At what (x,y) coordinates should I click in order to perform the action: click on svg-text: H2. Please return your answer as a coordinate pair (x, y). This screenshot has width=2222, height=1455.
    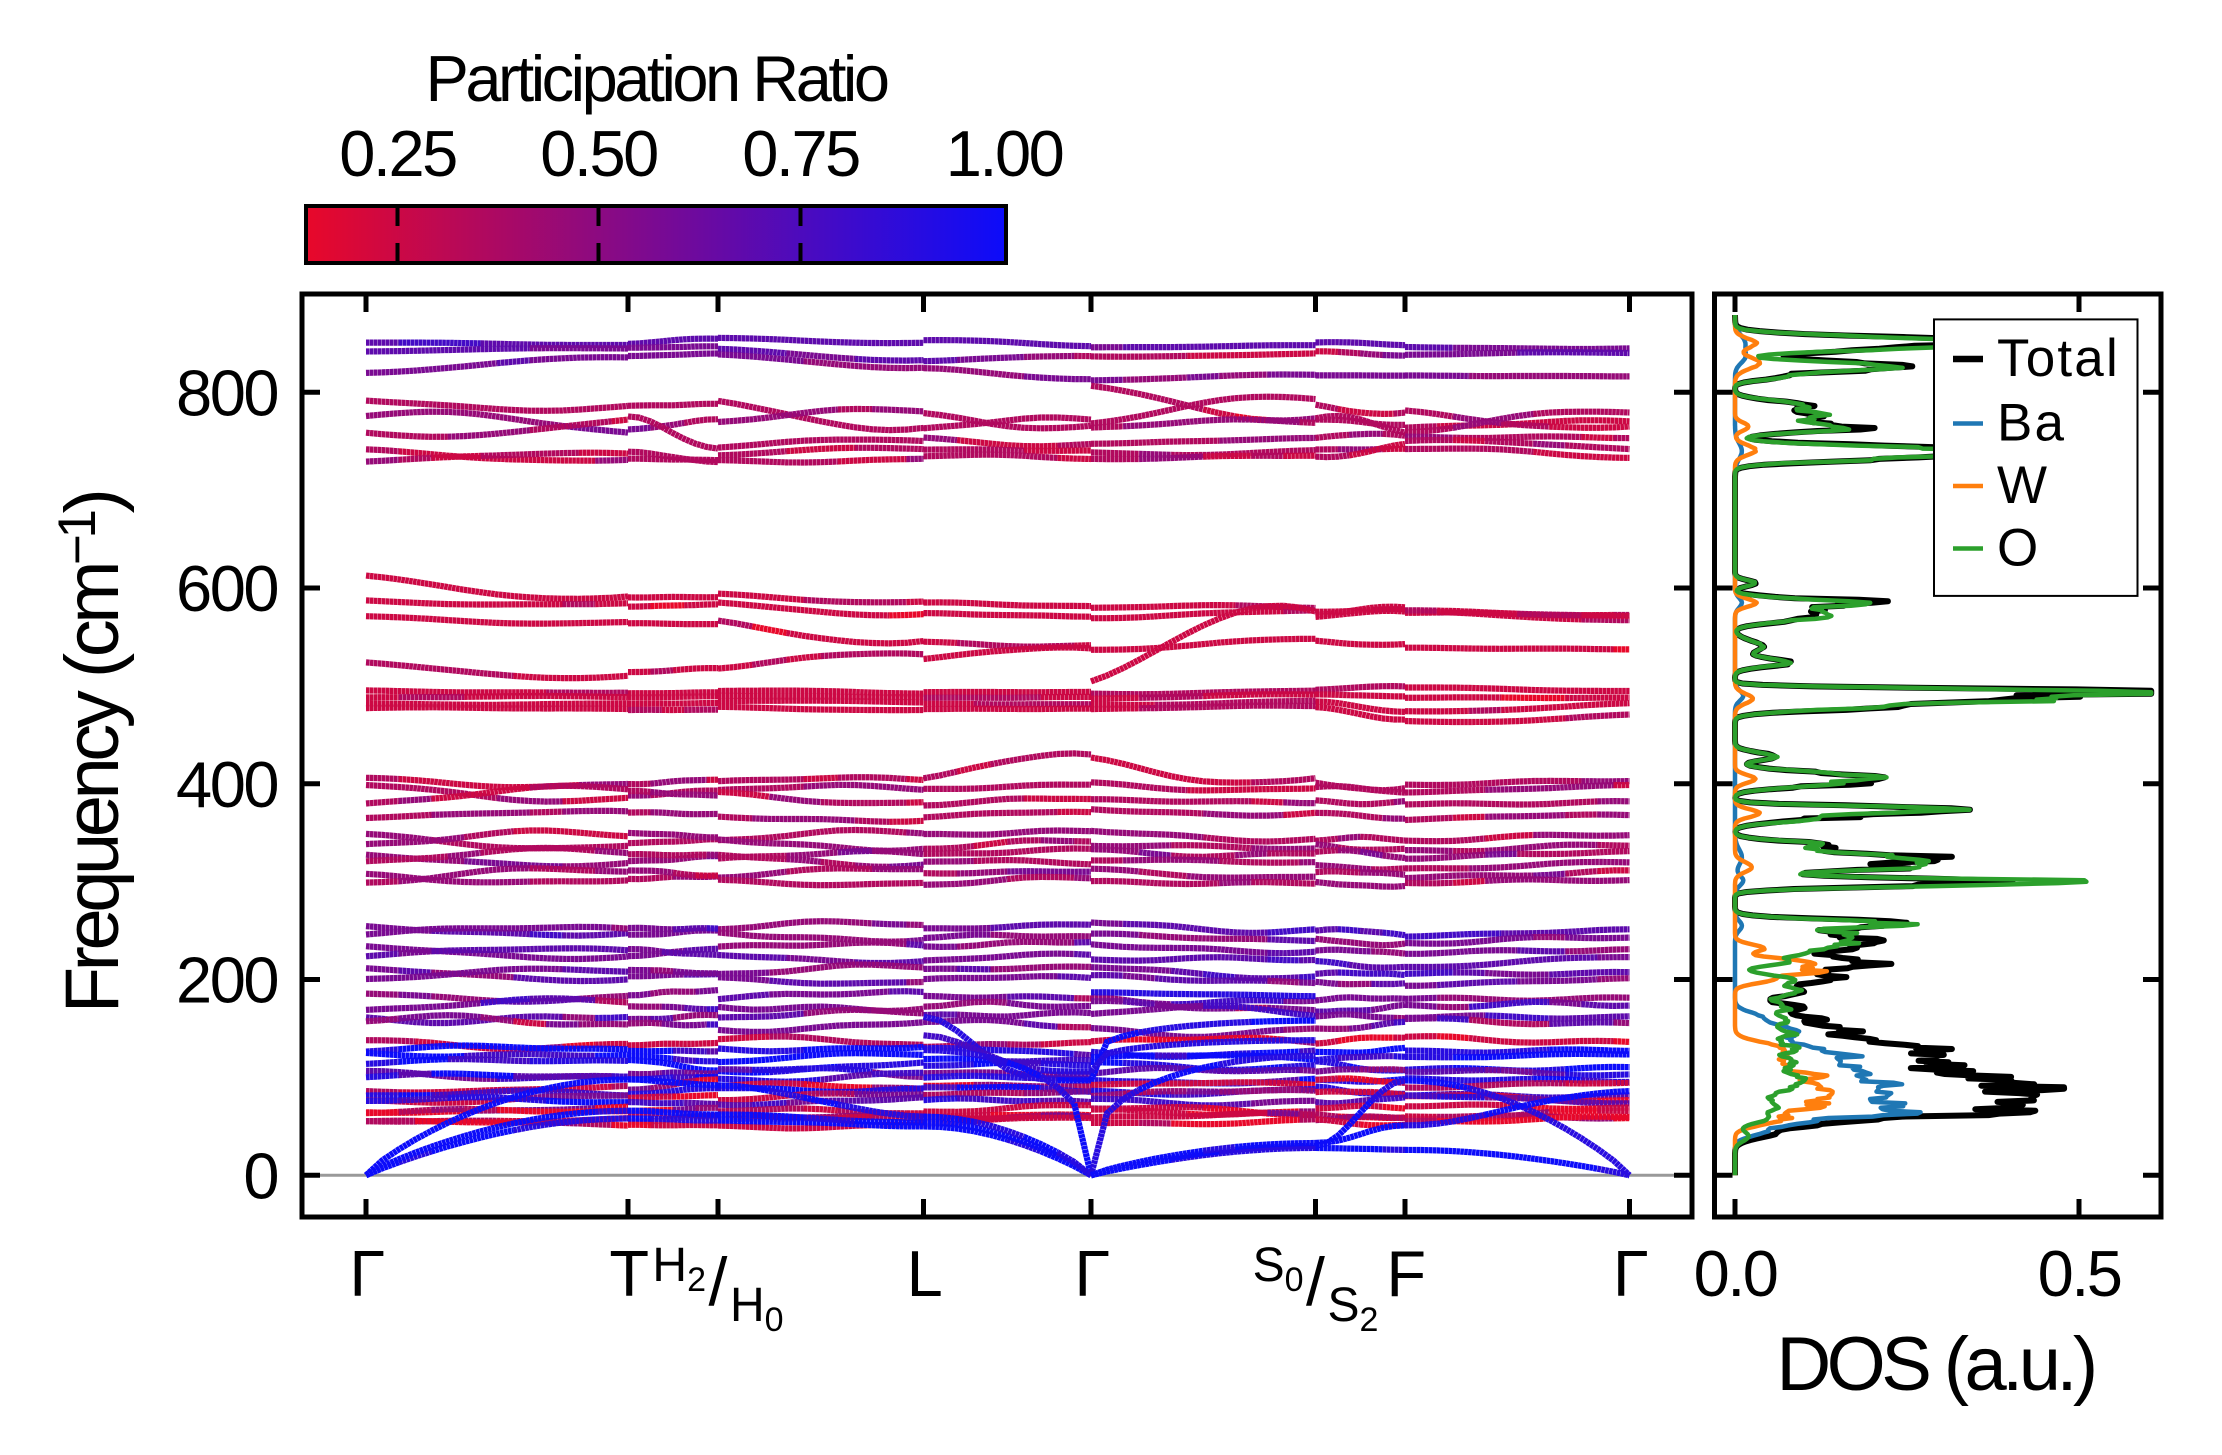
    Looking at the image, I should click on (679, 1269).